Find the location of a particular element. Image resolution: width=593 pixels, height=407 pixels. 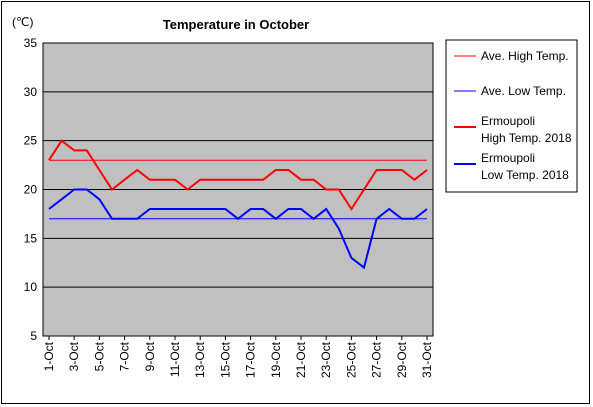

legend-label-1: Ave. High Temp. is located at coordinates (525, 56).